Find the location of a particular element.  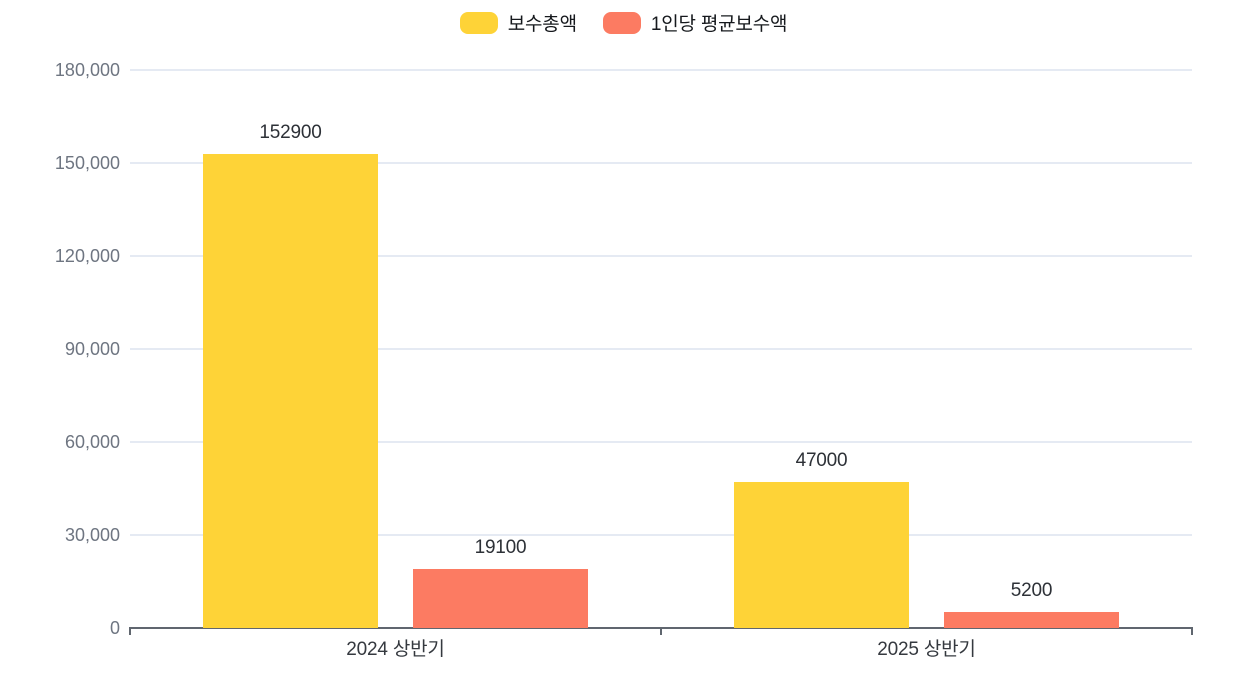

legend-label: 보수총액 is located at coordinates (542, 24).